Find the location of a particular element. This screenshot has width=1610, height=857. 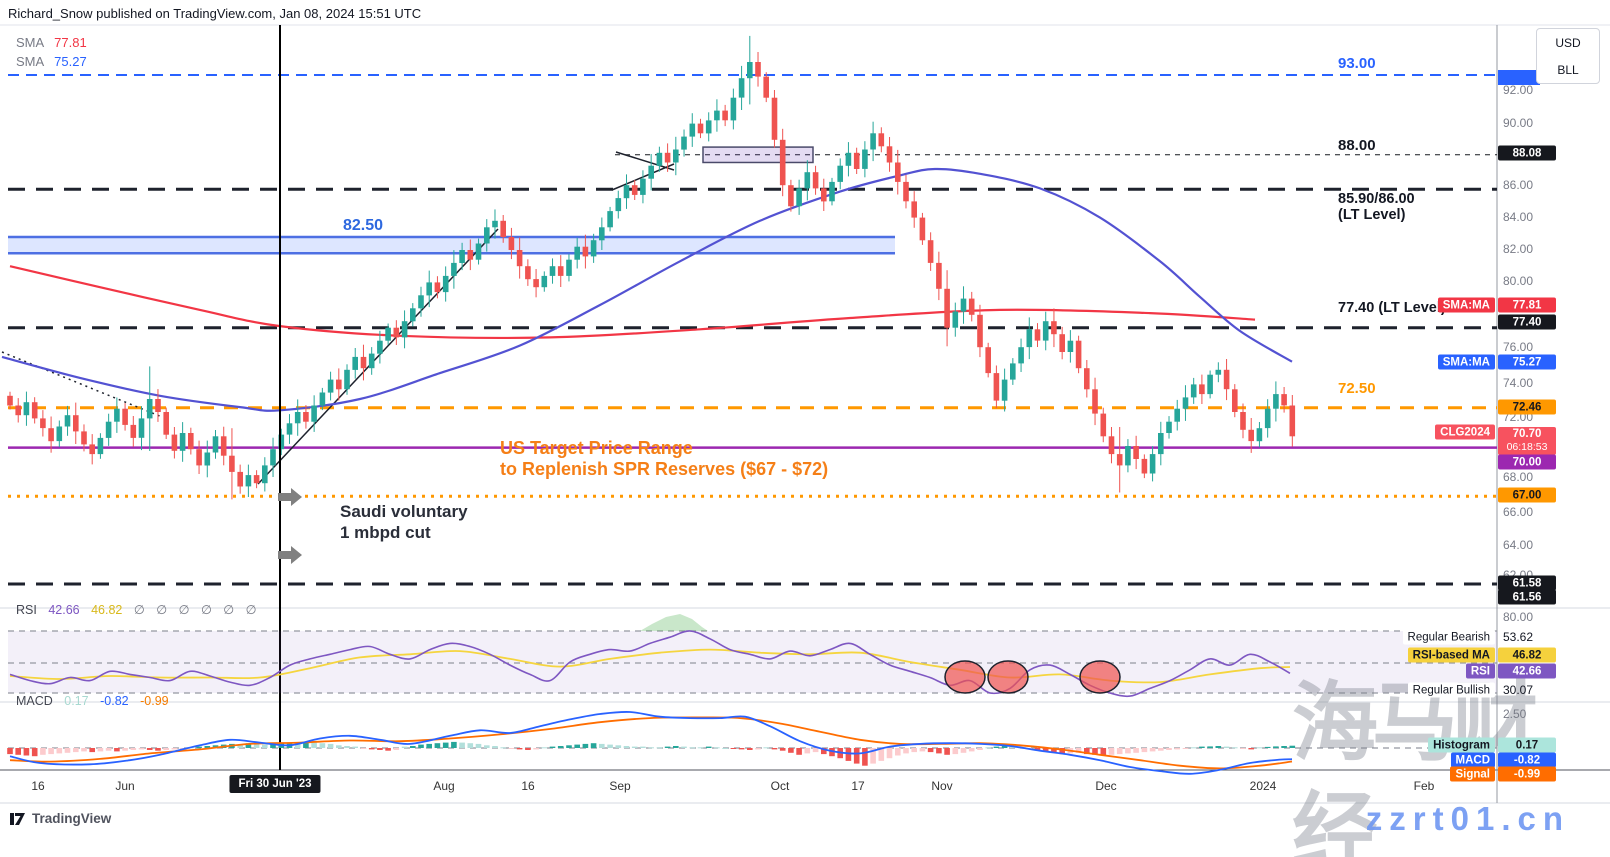

sma-red-value: 77.81 is located at coordinates (70, 42).